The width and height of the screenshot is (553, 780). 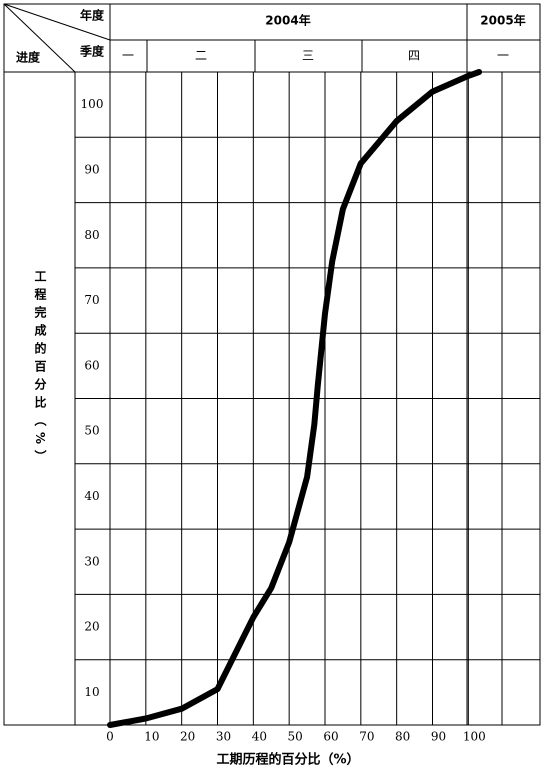 What do you see at coordinates (502, 20) in the screenshot?
I see `year: 2005年` at bounding box center [502, 20].